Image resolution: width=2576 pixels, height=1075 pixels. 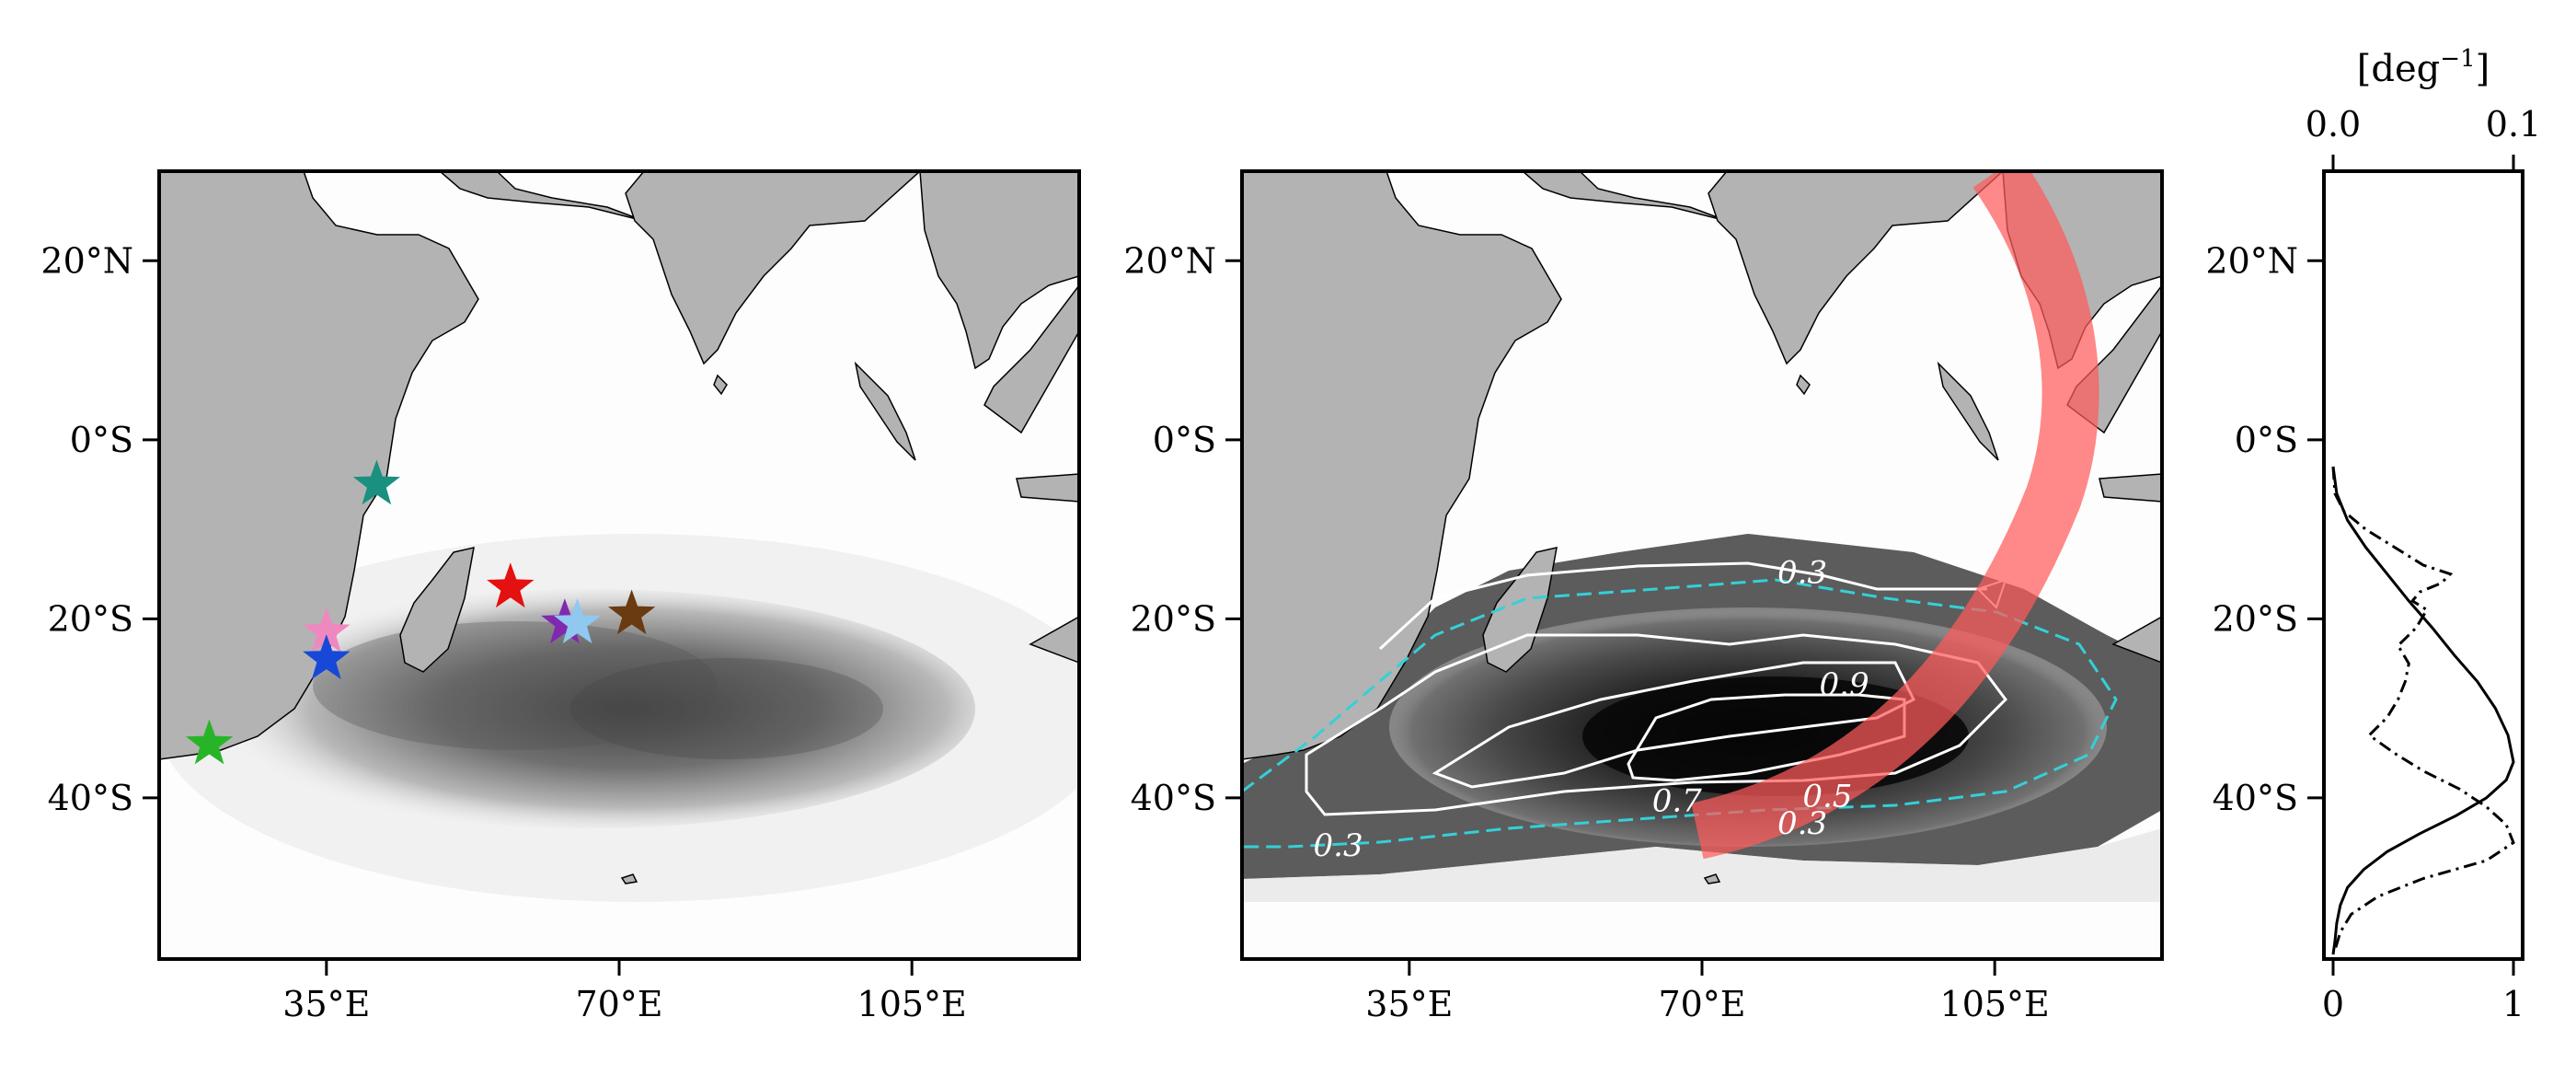 What do you see at coordinates (2513, 1004) in the screenshot?
I see `x-tick-label: 1` at bounding box center [2513, 1004].